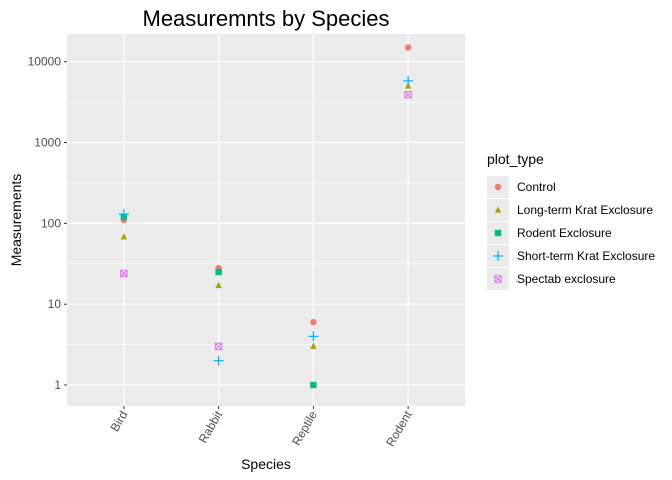 The width and height of the screenshot is (672, 480). I want to click on legend-item: Short-term Krat Exclosure, so click(571, 256).